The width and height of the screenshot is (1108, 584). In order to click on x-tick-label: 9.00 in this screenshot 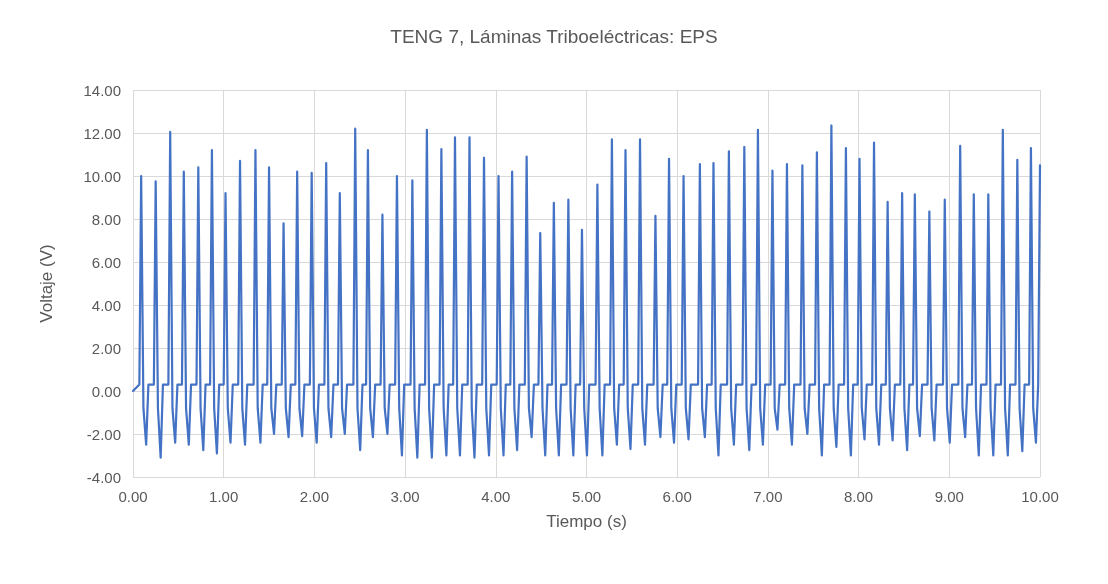, I will do `click(949, 496)`.